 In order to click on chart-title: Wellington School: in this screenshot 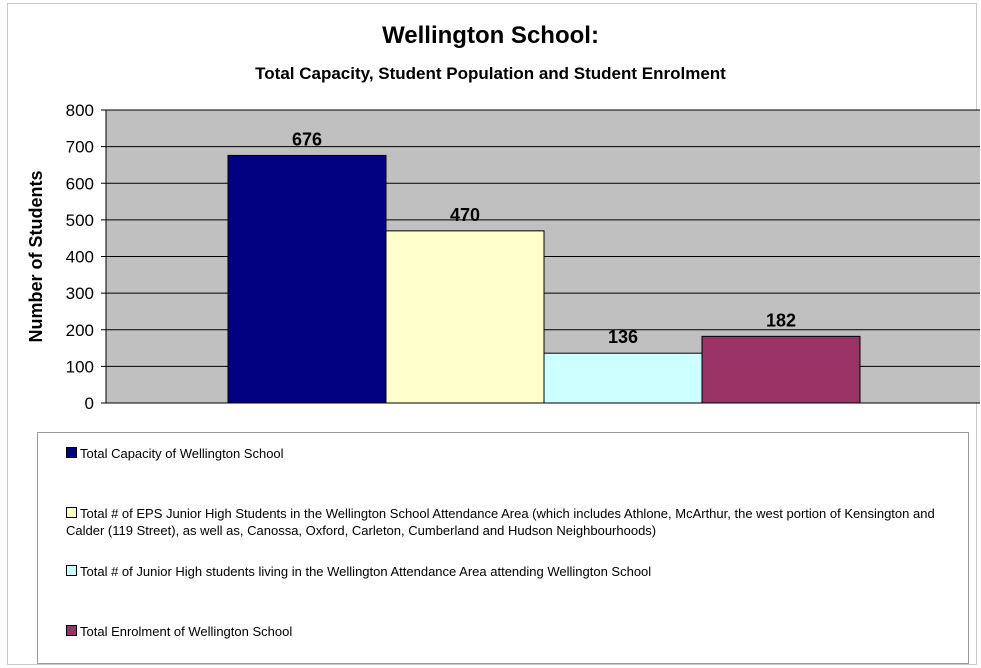, I will do `click(490, 35)`.